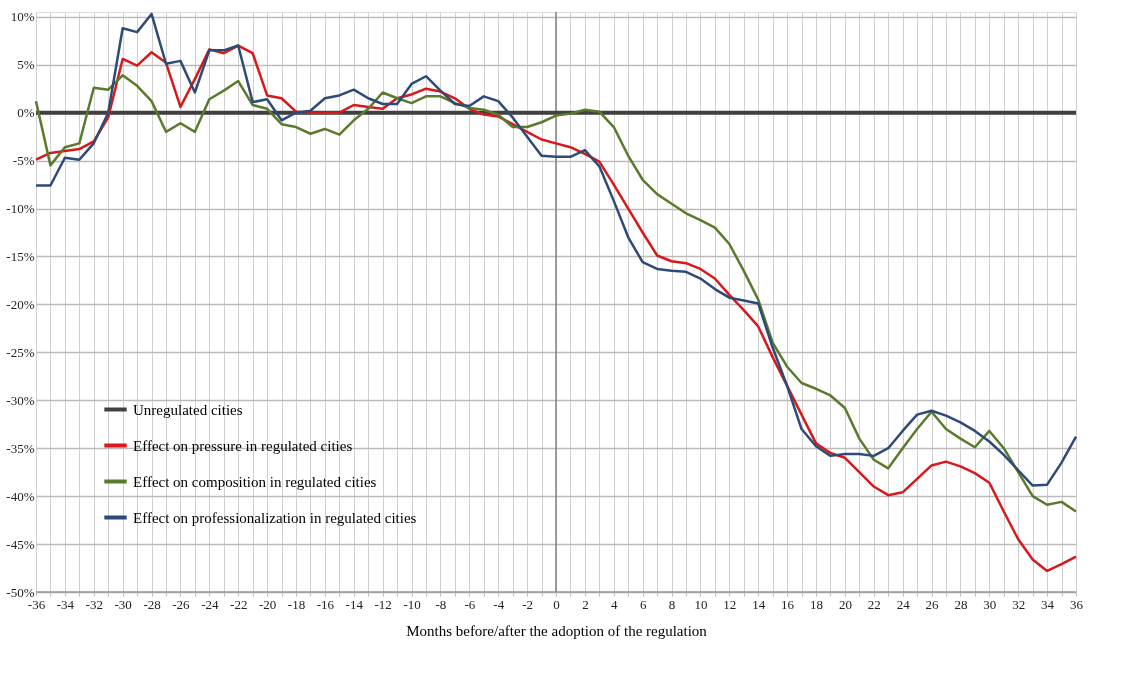 This screenshot has width=1123, height=700. Describe the element at coordinates (528, 604) in the screenshot. I see `x-tick-label: -2` at that location.